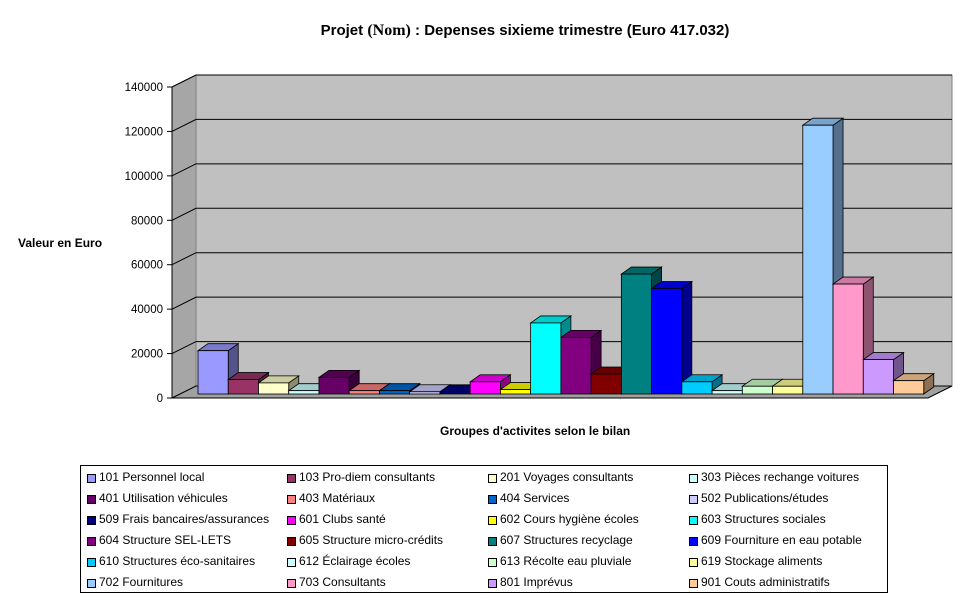  I want to click on legend-label: 607 Structures recyclage, so click(566, 540).